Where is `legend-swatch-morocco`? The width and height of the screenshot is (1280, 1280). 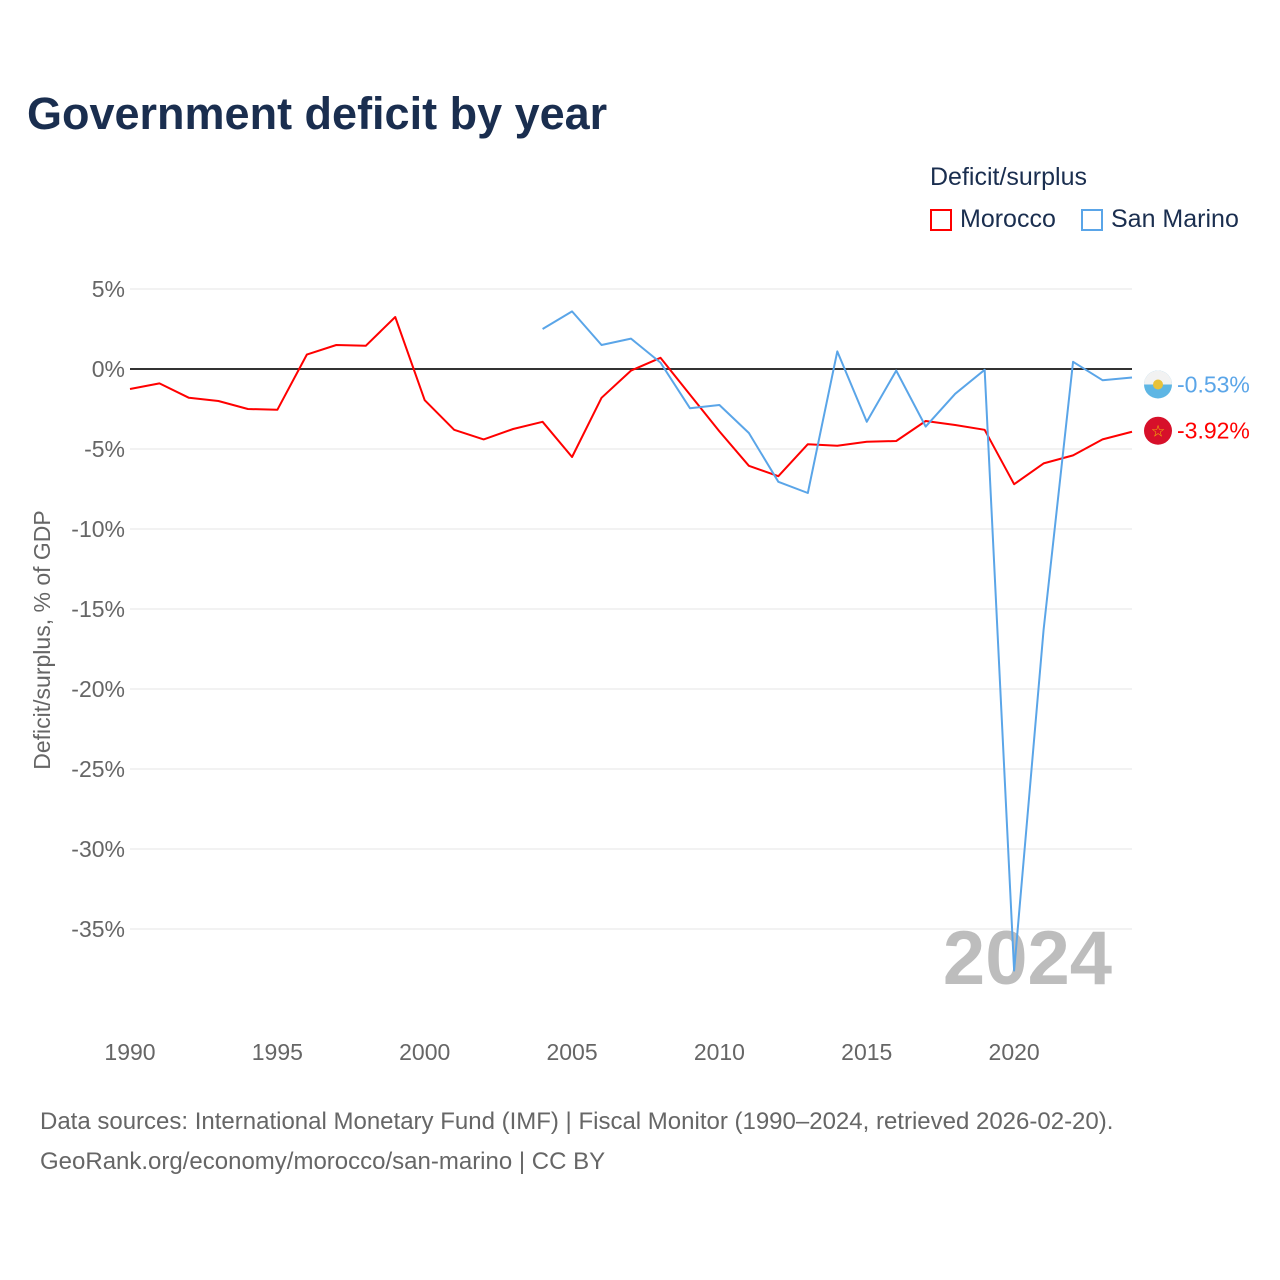
legend-swatch-morocco is located at coordinates (941, 219).